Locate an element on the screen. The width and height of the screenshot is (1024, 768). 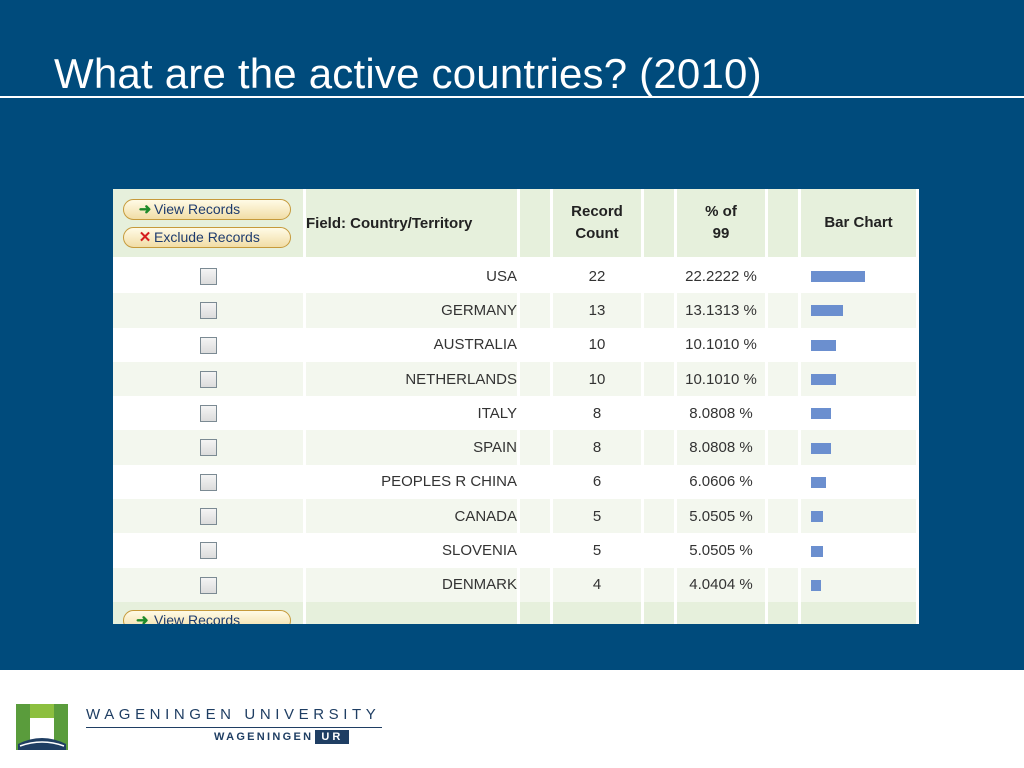
country-name: DENMARK is located at coordinates (413, 584).